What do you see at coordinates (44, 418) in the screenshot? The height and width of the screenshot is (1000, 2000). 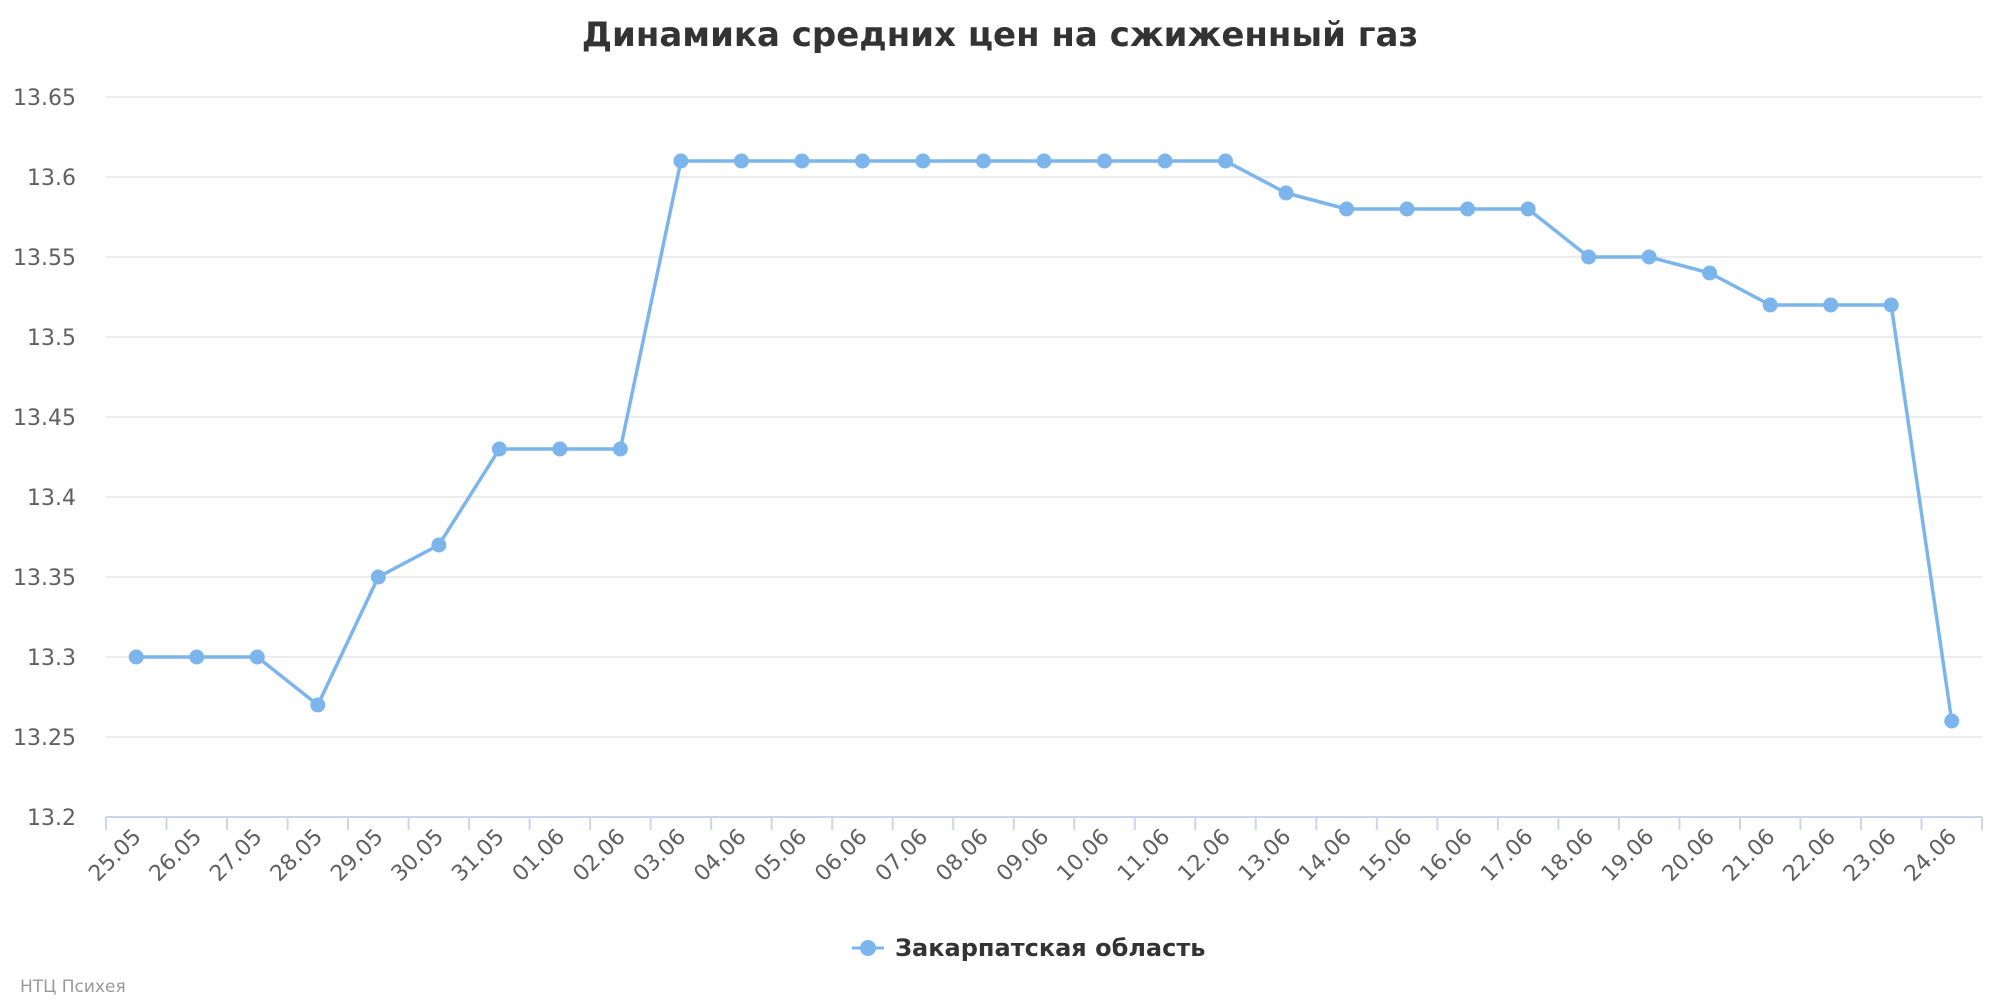 I see `y-tick-label: 13.45` at bounding box center [44, 418].